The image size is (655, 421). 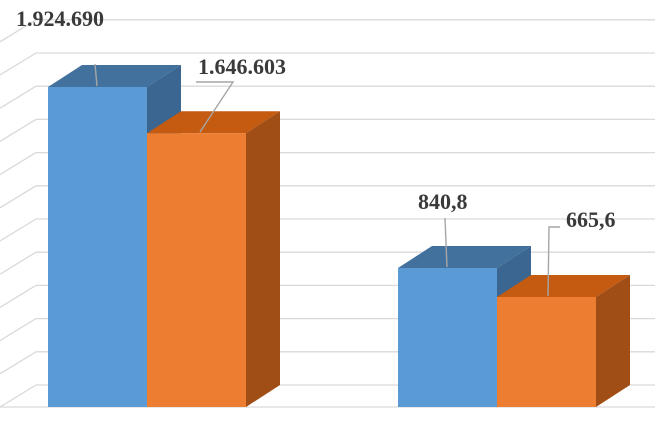 I want to click on data-label: 840,8, so click(x=443, y=201).